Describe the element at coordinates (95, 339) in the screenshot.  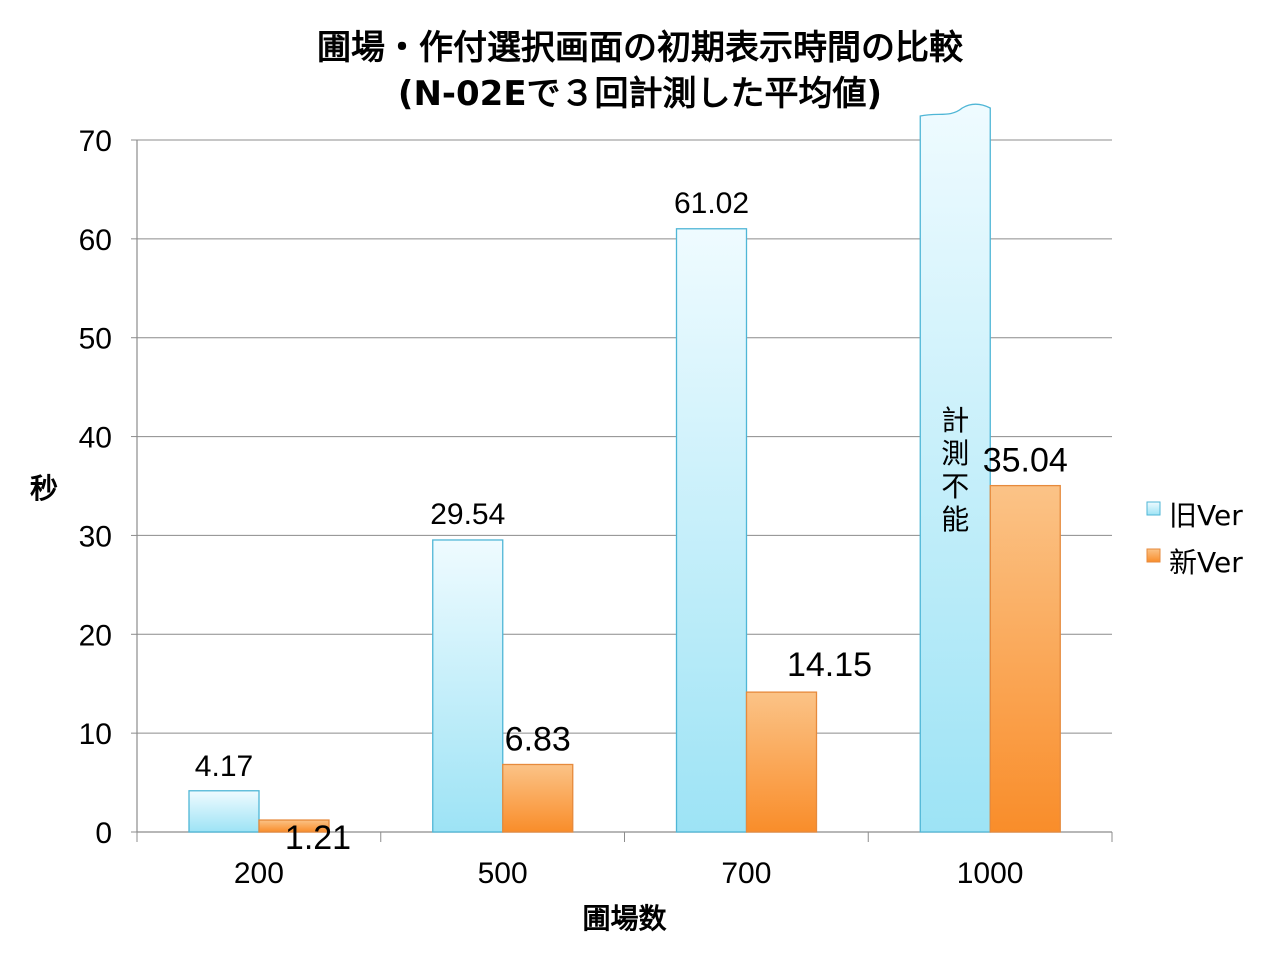
I see `y-tick-label: 50` at that location.